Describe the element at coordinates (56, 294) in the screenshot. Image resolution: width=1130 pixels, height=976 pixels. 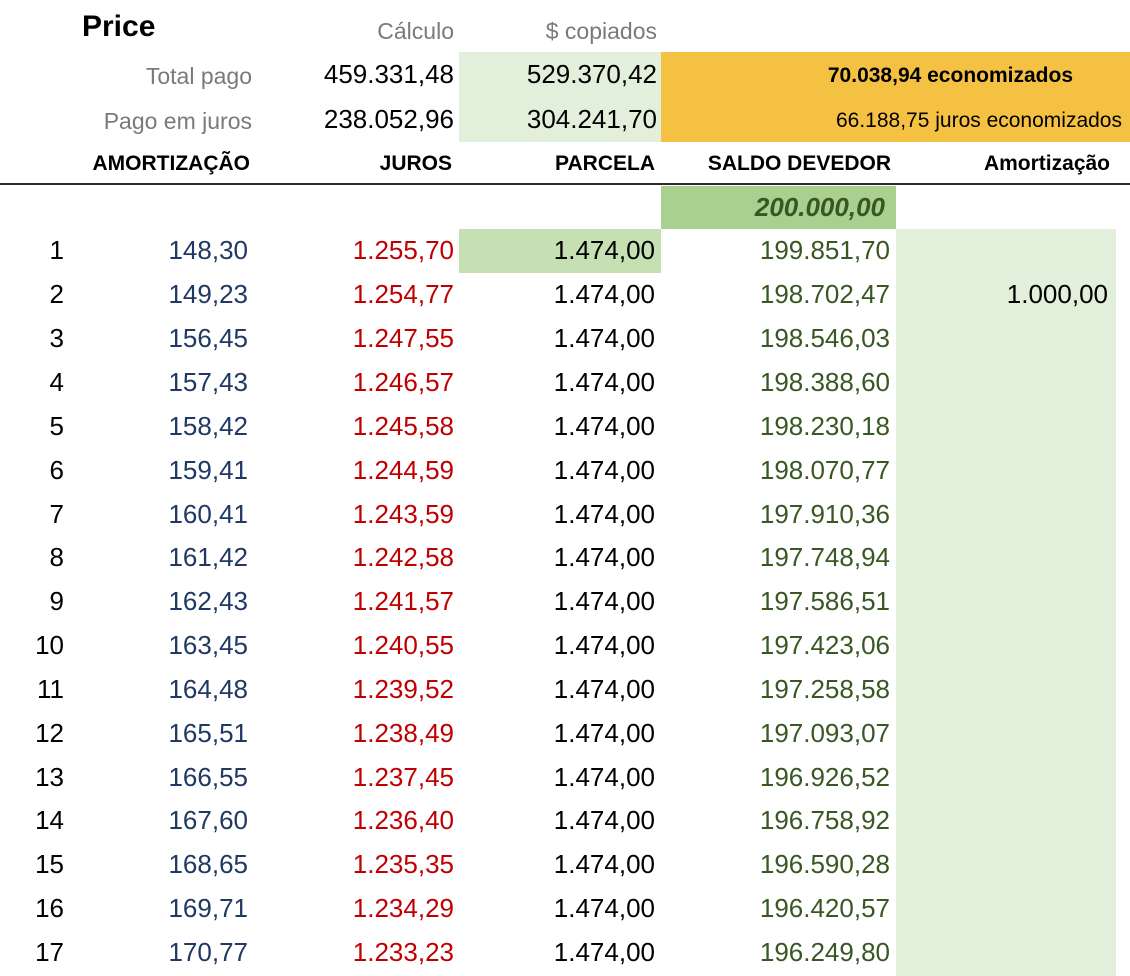
I see `row-number: 2` at that location.